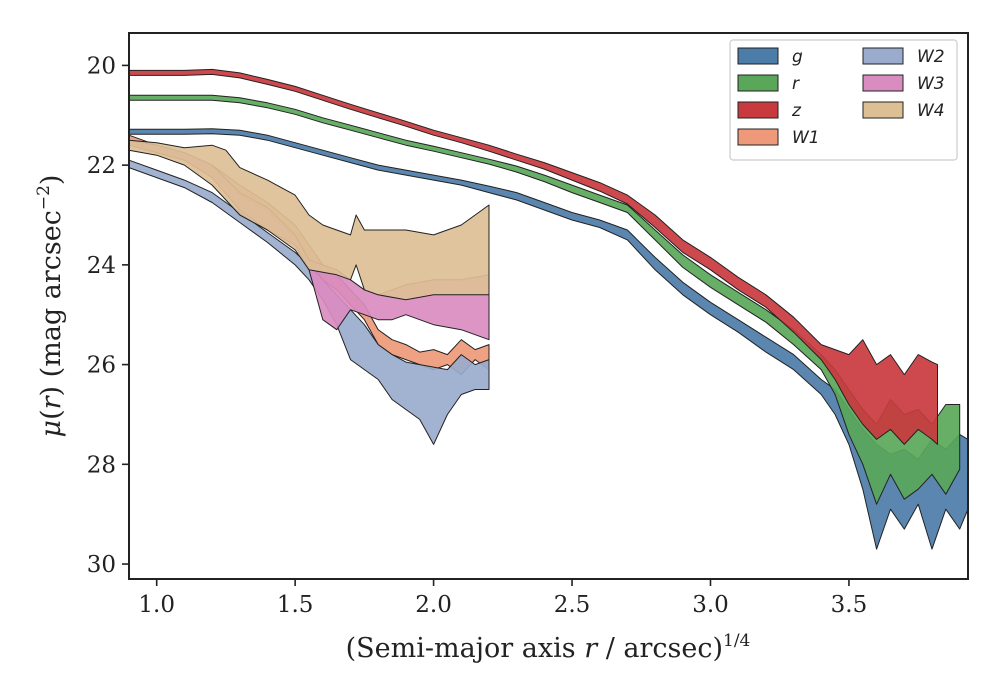 This screenshot has width=1000, height=700. I want to click on y-tick-label: 26, so click(101, 366).